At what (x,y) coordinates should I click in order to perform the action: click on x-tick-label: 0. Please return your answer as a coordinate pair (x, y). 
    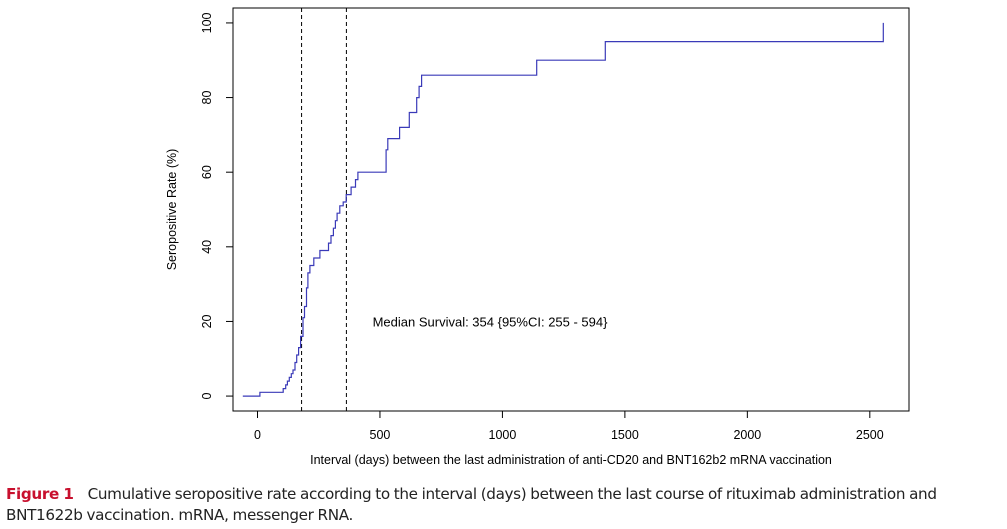
    Looking at the image, I should click on (257, 435).